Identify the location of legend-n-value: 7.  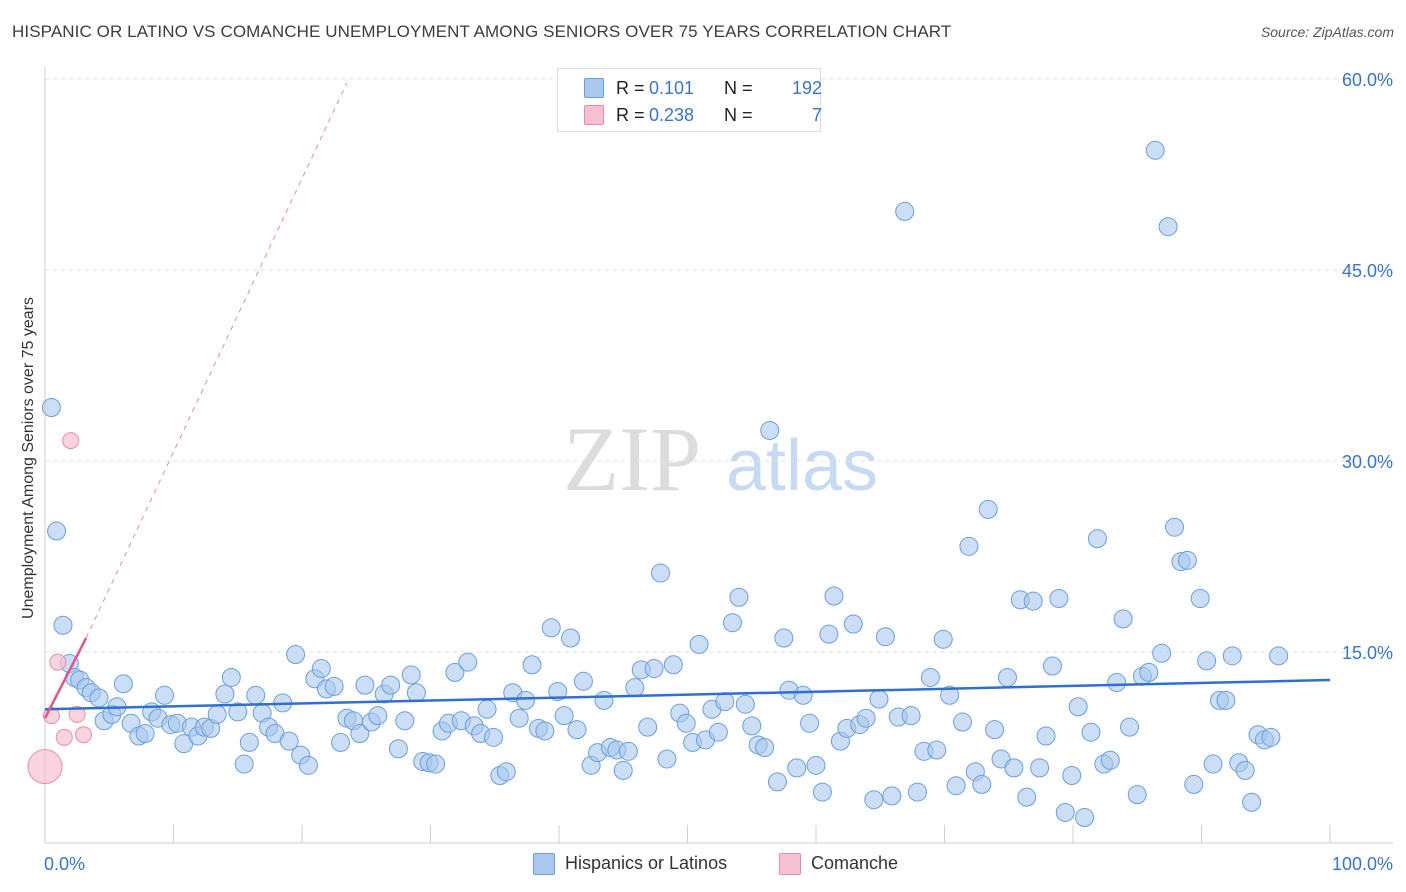
(816, 115).